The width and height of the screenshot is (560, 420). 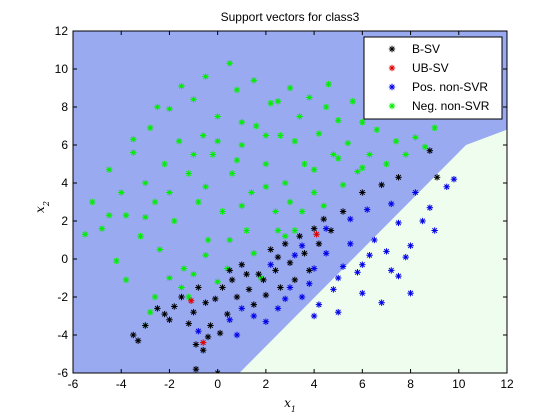 What do you see at coordinates (392, 106) in the screenshot?
I see `legend-neg-non-svr-marker` at bounding box center [392, 106].